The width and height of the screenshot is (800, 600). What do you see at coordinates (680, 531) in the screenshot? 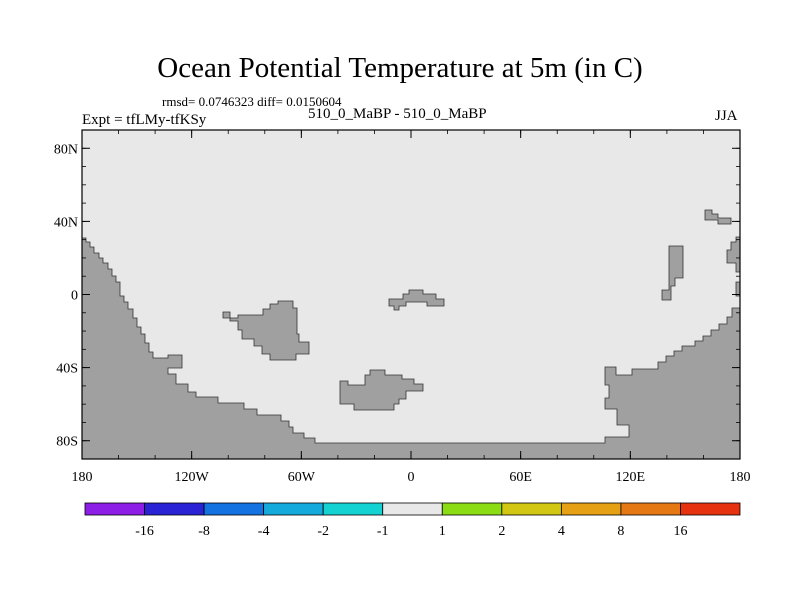
I see `colorbar-label: 16` at bounding box center [680, 531].